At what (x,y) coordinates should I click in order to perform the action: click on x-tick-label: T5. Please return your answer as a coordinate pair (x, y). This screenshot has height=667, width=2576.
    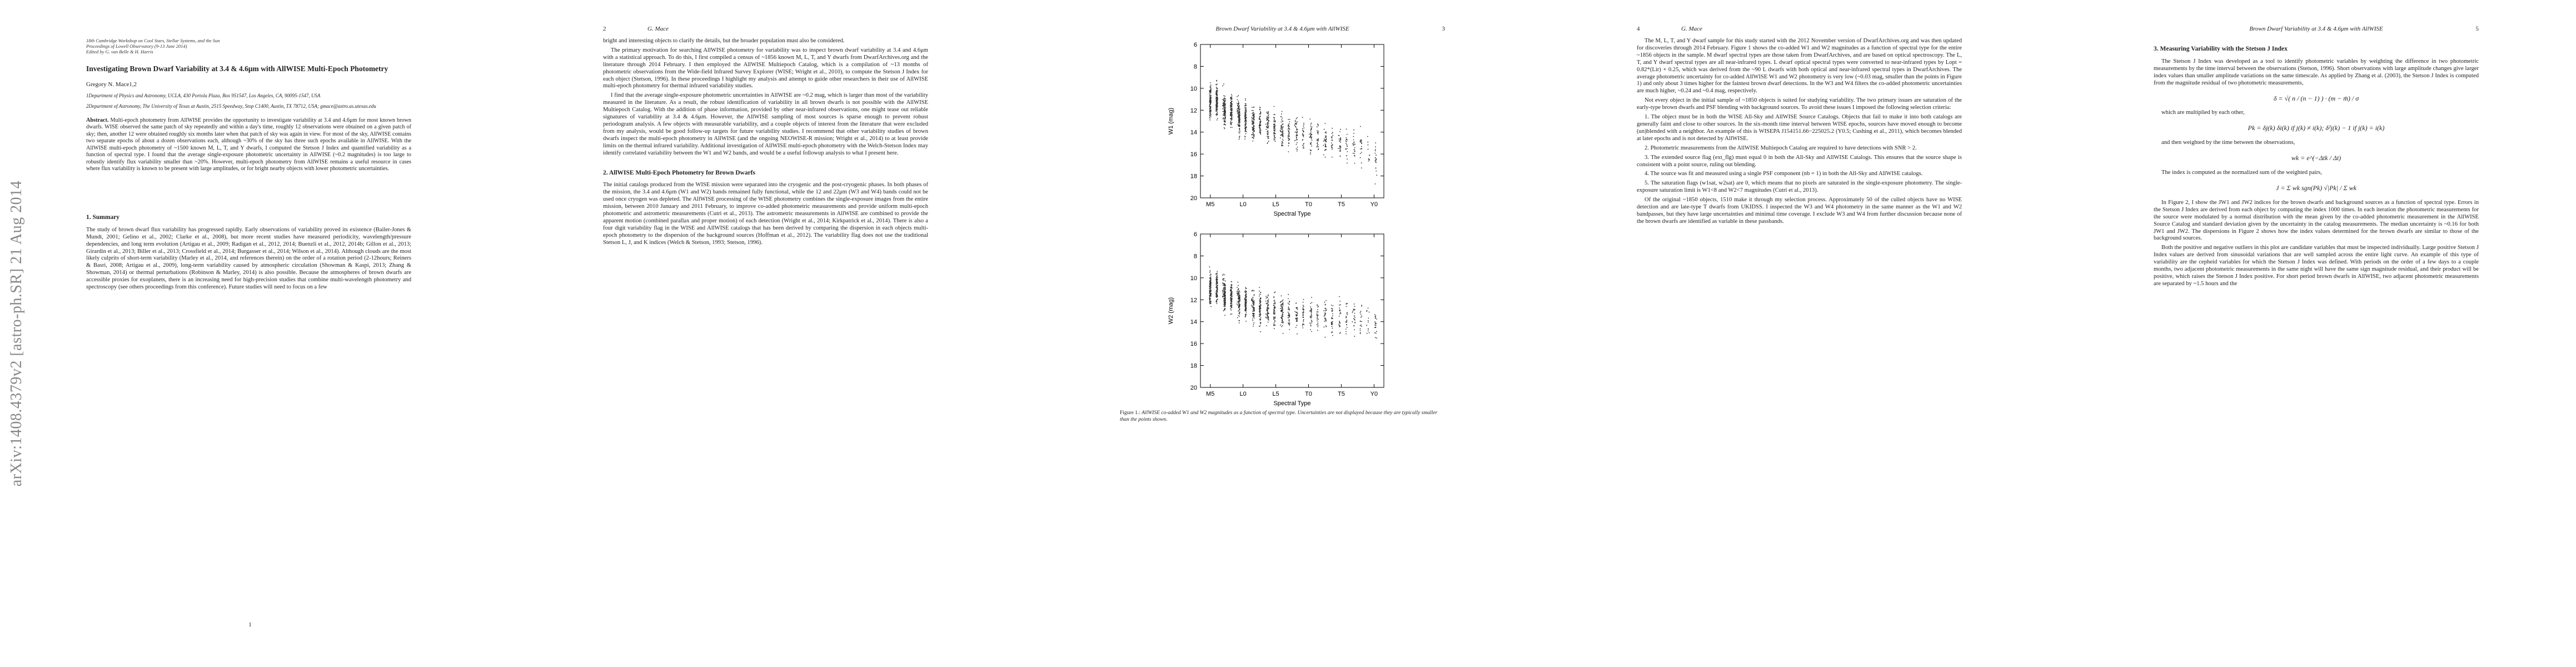
    Looking at the image, I should click on (1341, 204).